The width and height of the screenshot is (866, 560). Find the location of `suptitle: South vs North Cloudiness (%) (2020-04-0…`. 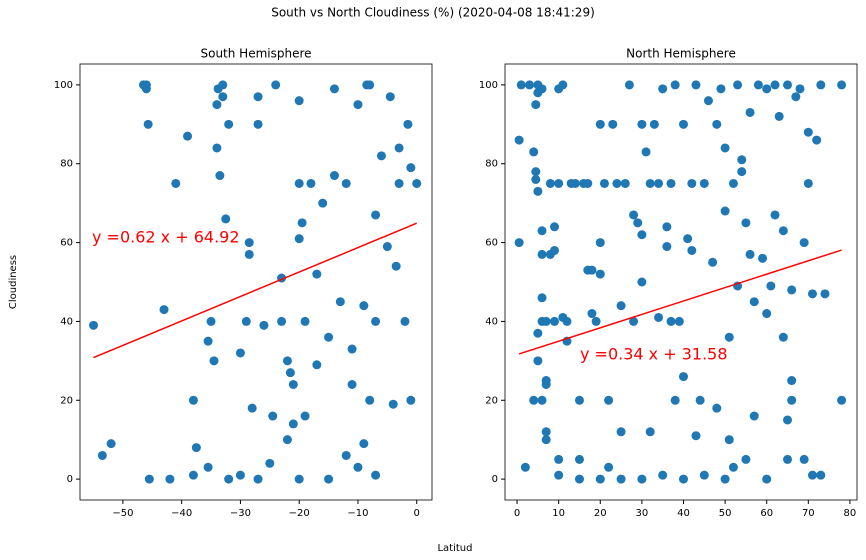

suptitle: South vs North Cloudiness (%) (2020-04-0… is located at coordinates (433, 13).